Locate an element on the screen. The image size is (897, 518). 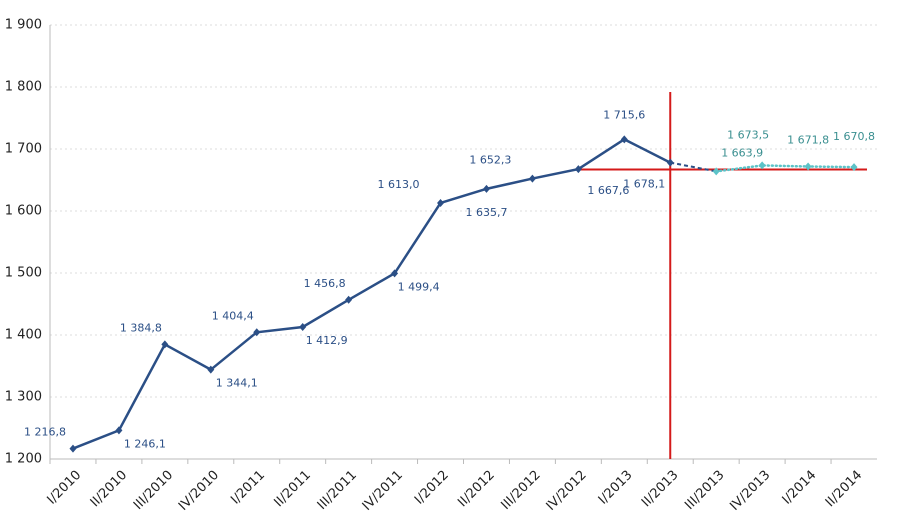
x-tick-label: I/2013 is located at coordinates (616, 488).